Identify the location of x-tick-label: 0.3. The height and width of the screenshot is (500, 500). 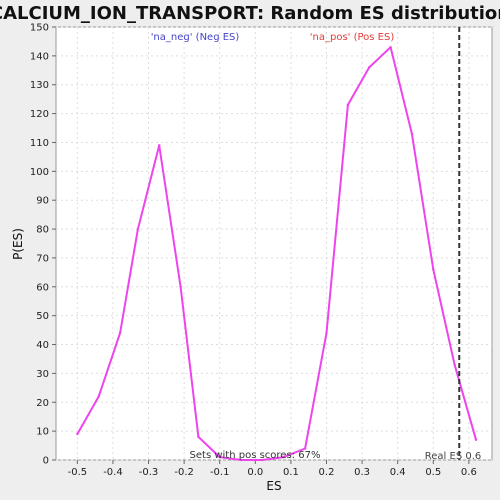
(362, 472).